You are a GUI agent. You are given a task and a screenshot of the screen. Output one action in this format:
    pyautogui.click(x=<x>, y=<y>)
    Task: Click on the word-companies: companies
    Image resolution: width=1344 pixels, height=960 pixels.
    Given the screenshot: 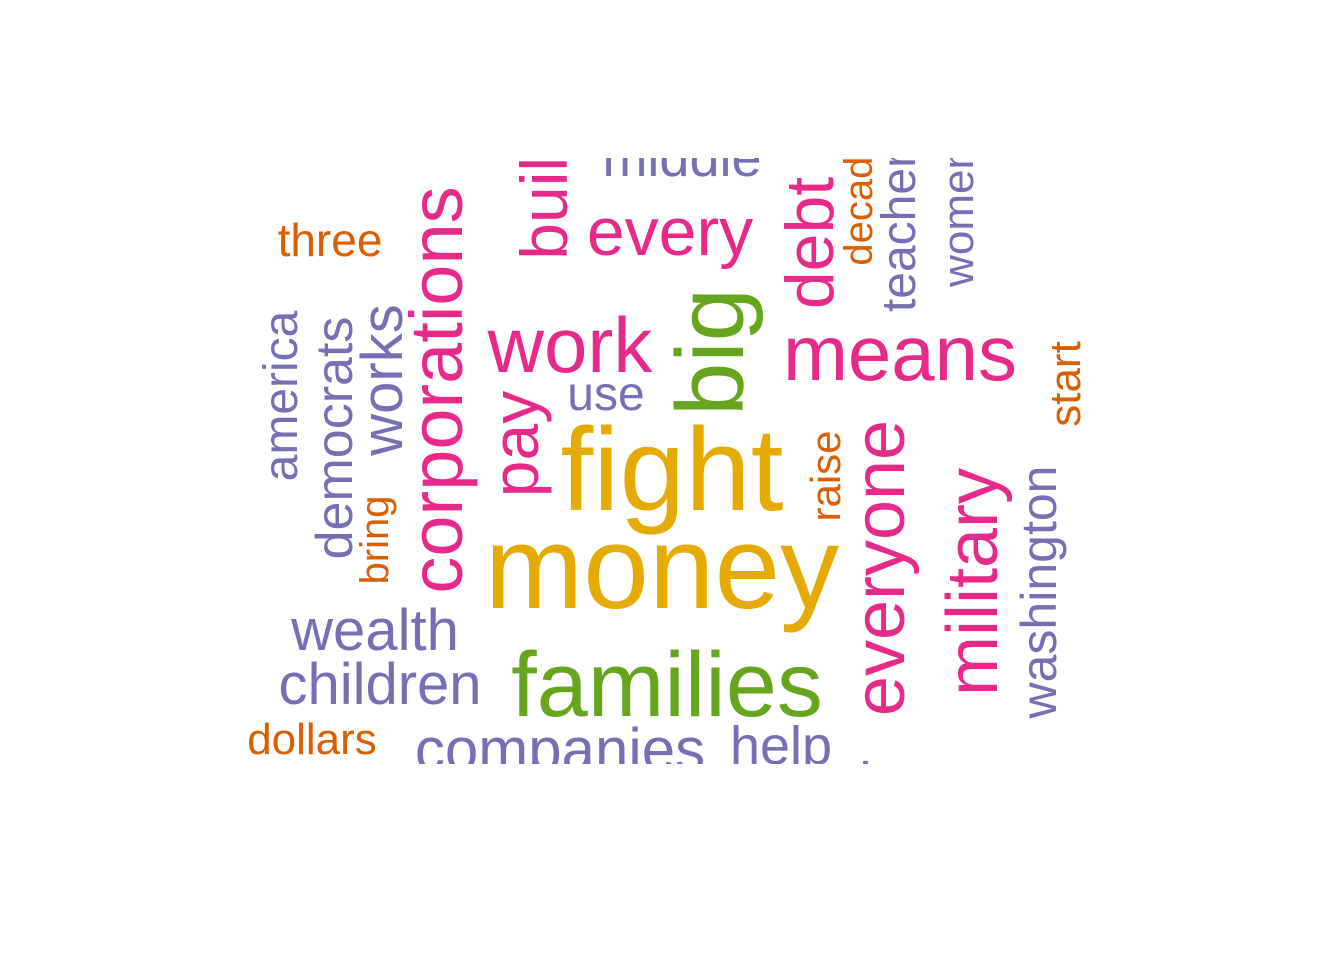 What is the action you would take?
    pyautogui.click(x=560, y=740)
    